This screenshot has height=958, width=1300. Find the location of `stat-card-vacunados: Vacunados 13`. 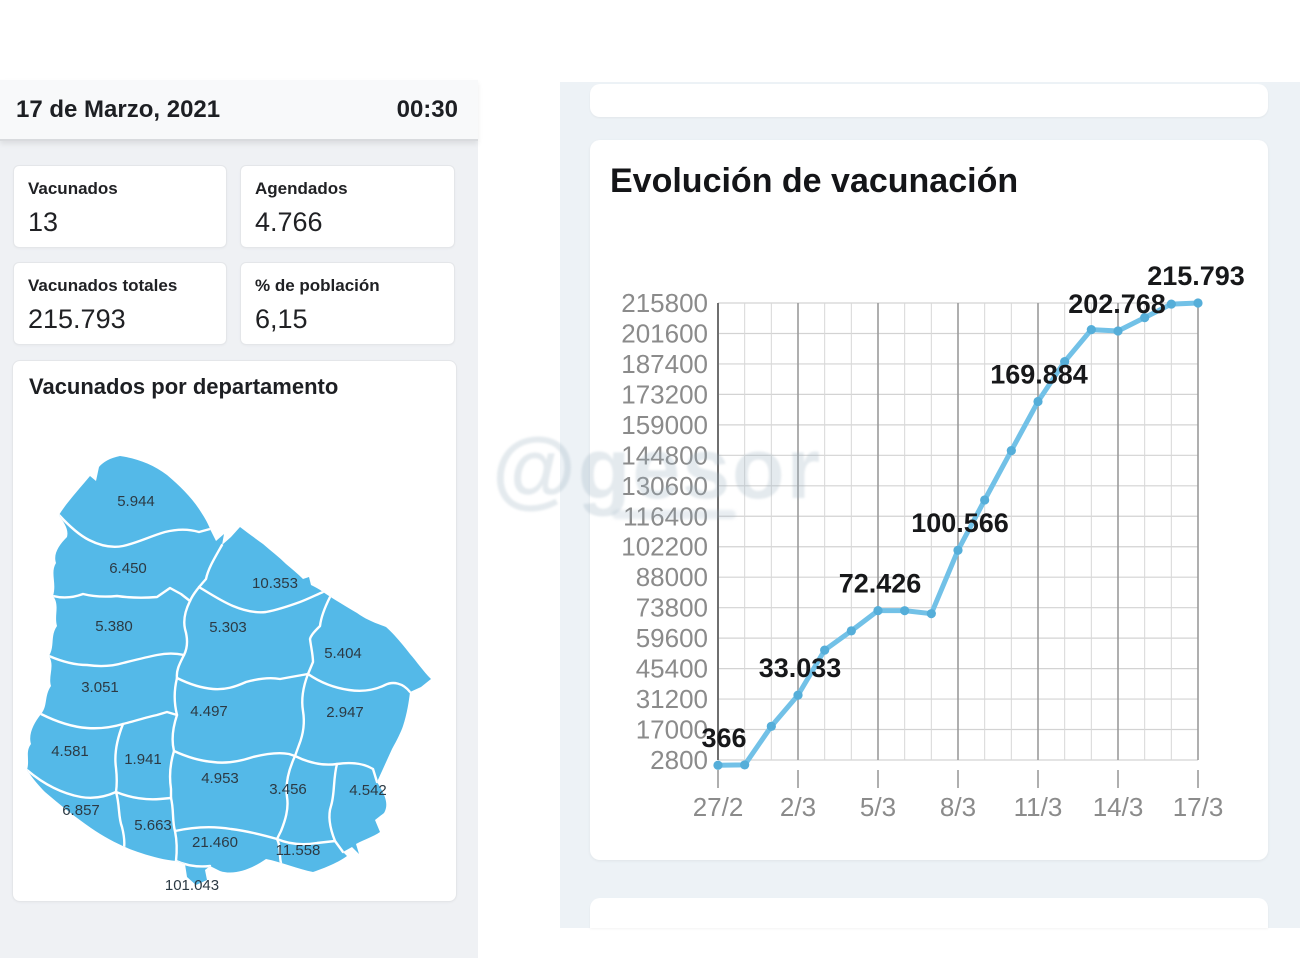

stat-card-vacunados: Vacunados 13 is located at coordinates (120, 206).